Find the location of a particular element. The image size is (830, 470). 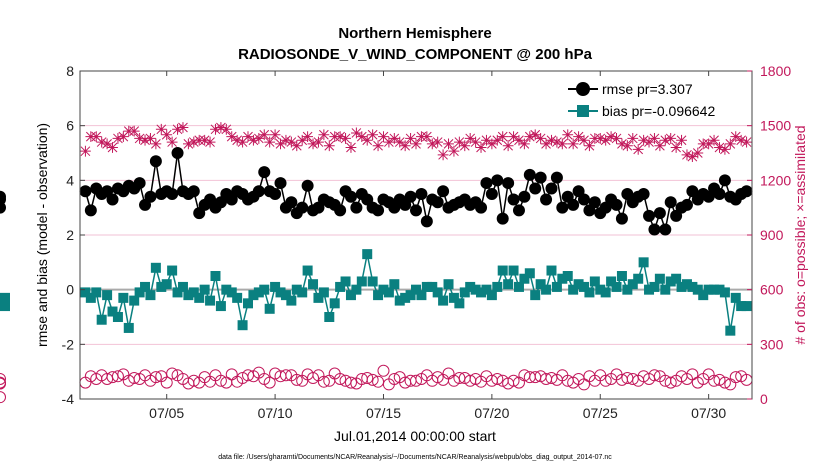

legend-box is located at coordinates (649, 99).